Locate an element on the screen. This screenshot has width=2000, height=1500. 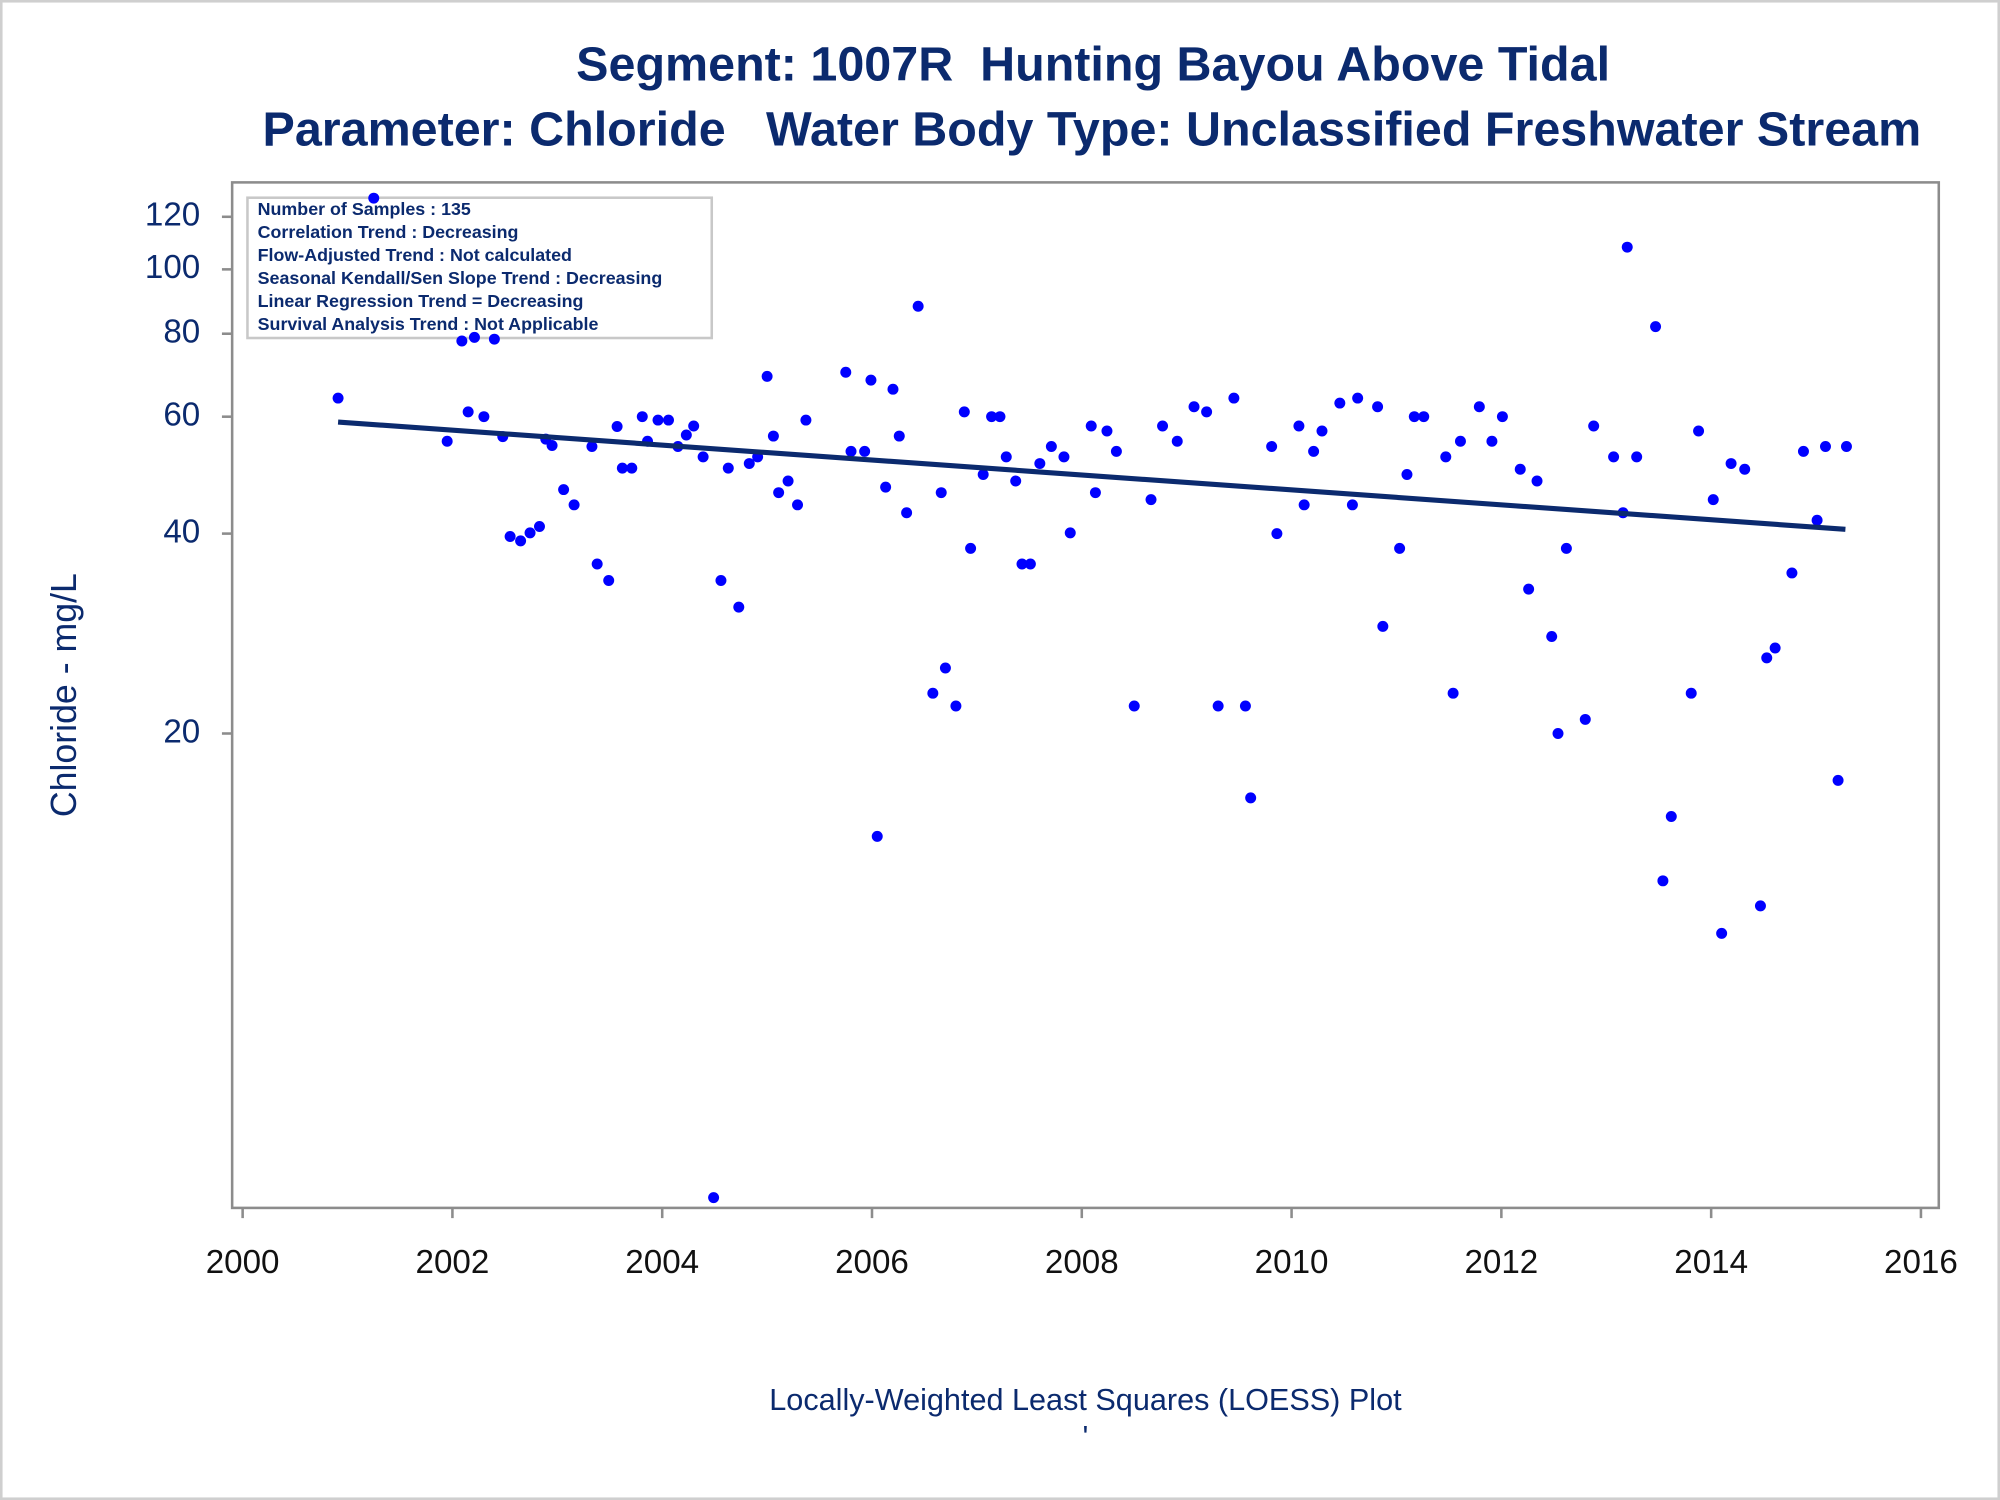
y-tick-label: 100 is located at coordinates (172, 267).